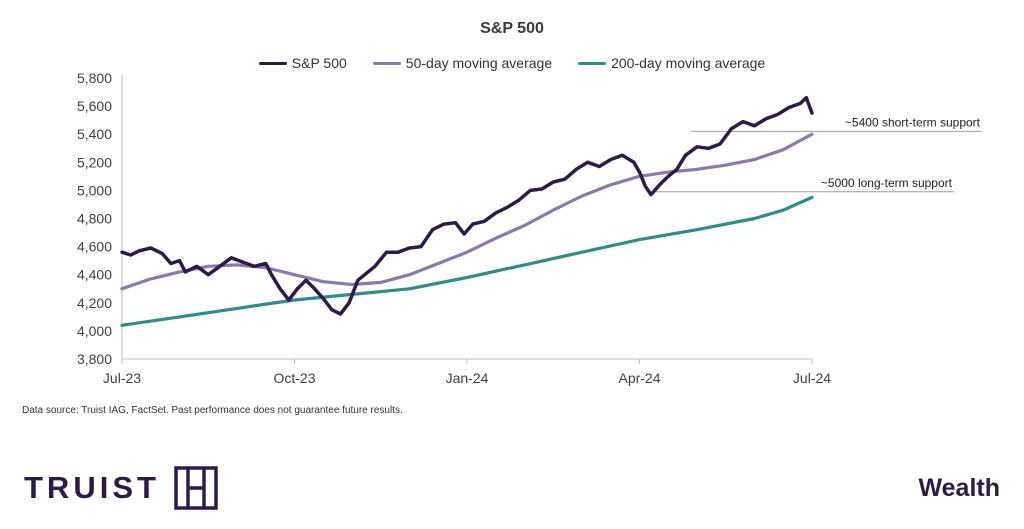 The height and width of the screenshot is (529, 1024). Describe the element at coordinates (479, 63) in the screenshot. I see `legend-label-50day: 50-day moving average` at that location.